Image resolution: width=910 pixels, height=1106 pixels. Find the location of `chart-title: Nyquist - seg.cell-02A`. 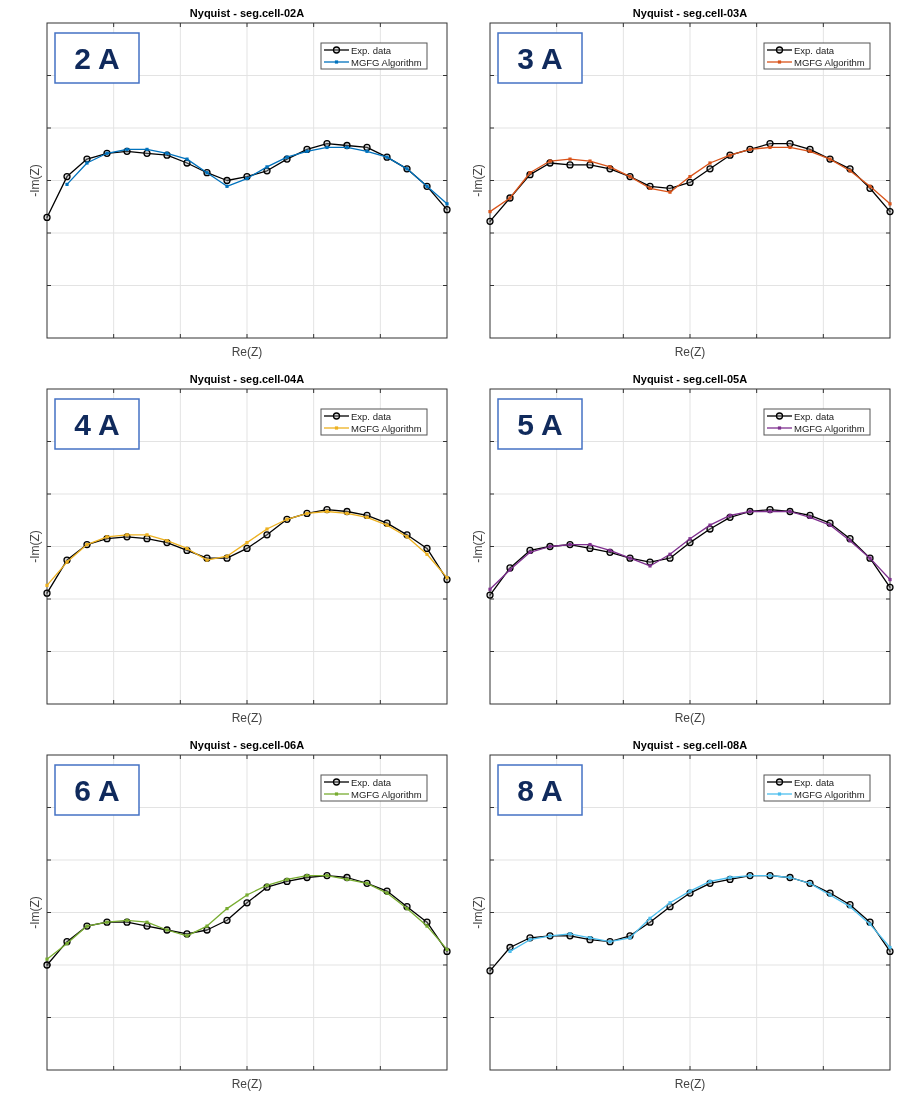

chart-title: Nyquist - seg.cell-02A is located at coordinates (247, 13).